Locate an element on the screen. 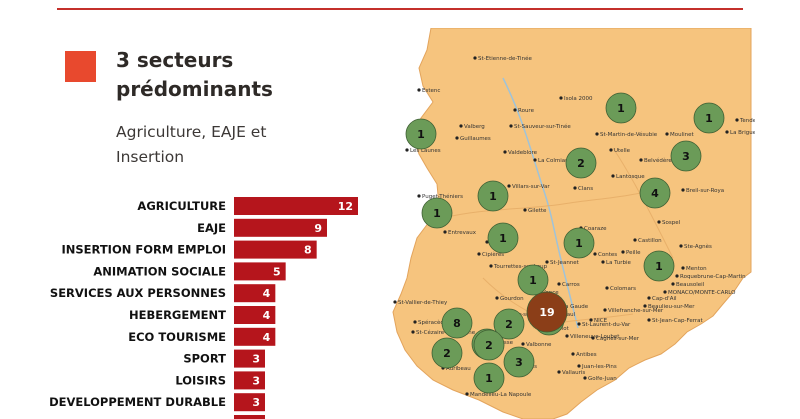 This screenshot has width=800, height=419. bar-row: SERVICES AUX PERSONNES 4 is located at coordinates (163, 293).